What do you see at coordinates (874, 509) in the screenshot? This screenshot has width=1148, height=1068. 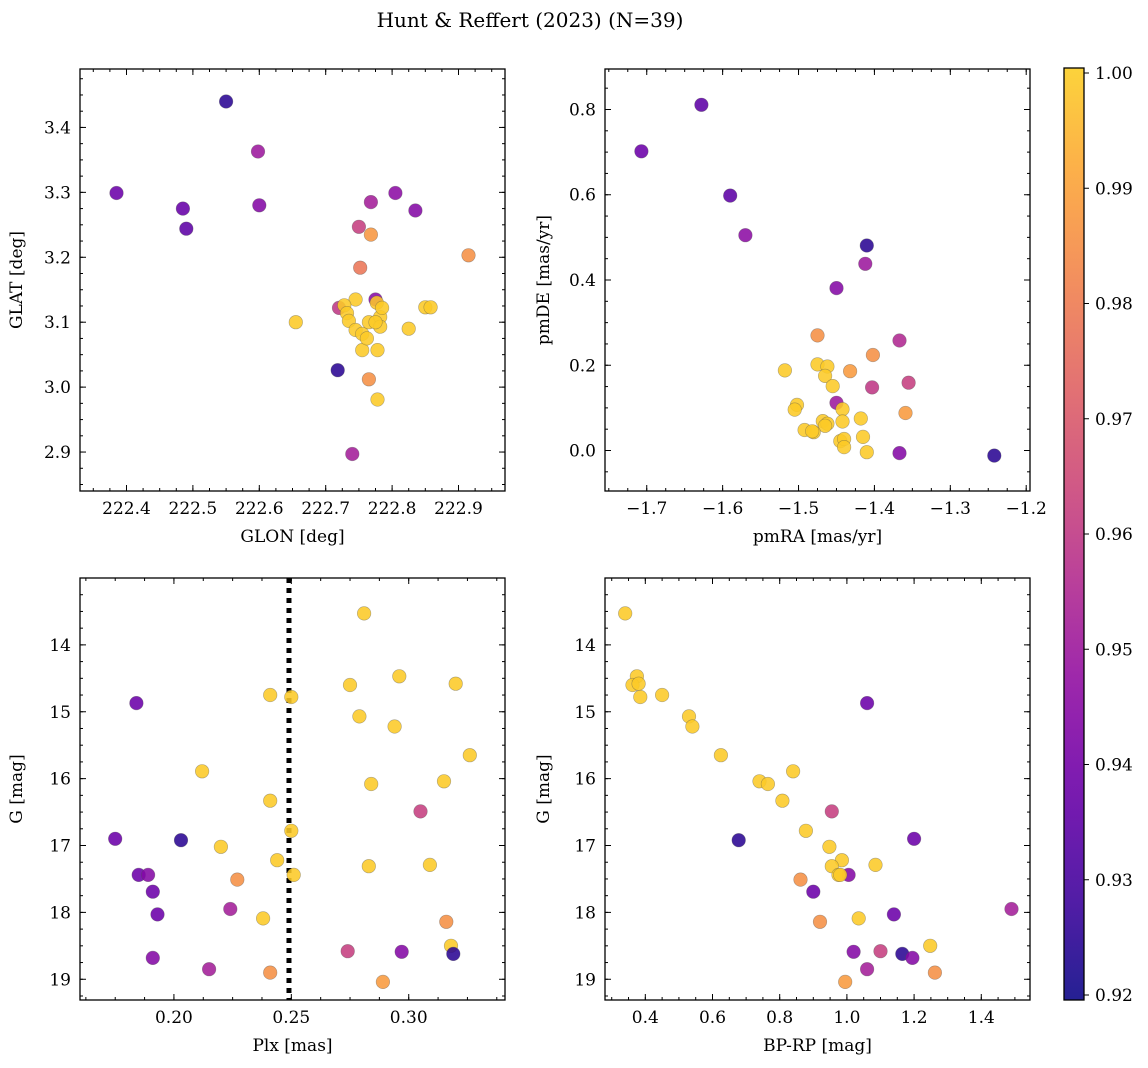 I see `x-tick-label: −1.4` at bounding box center [874, 509].